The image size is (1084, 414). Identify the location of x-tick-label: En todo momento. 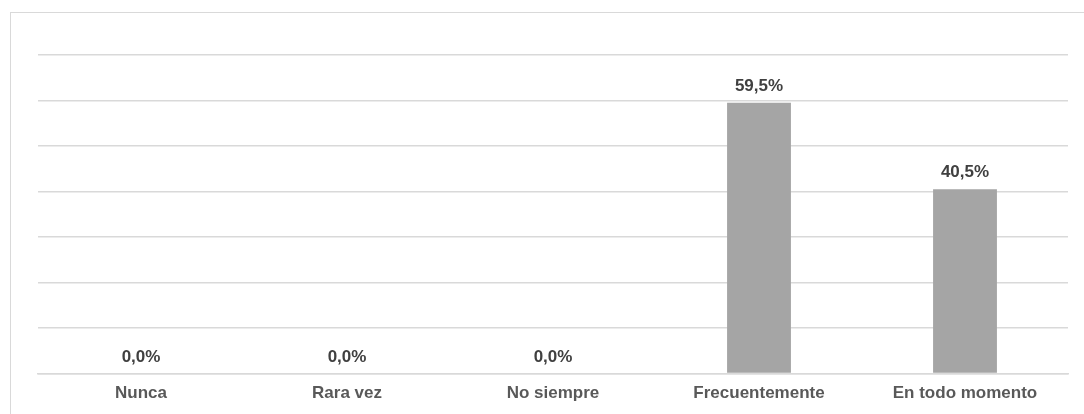
(965, 393).